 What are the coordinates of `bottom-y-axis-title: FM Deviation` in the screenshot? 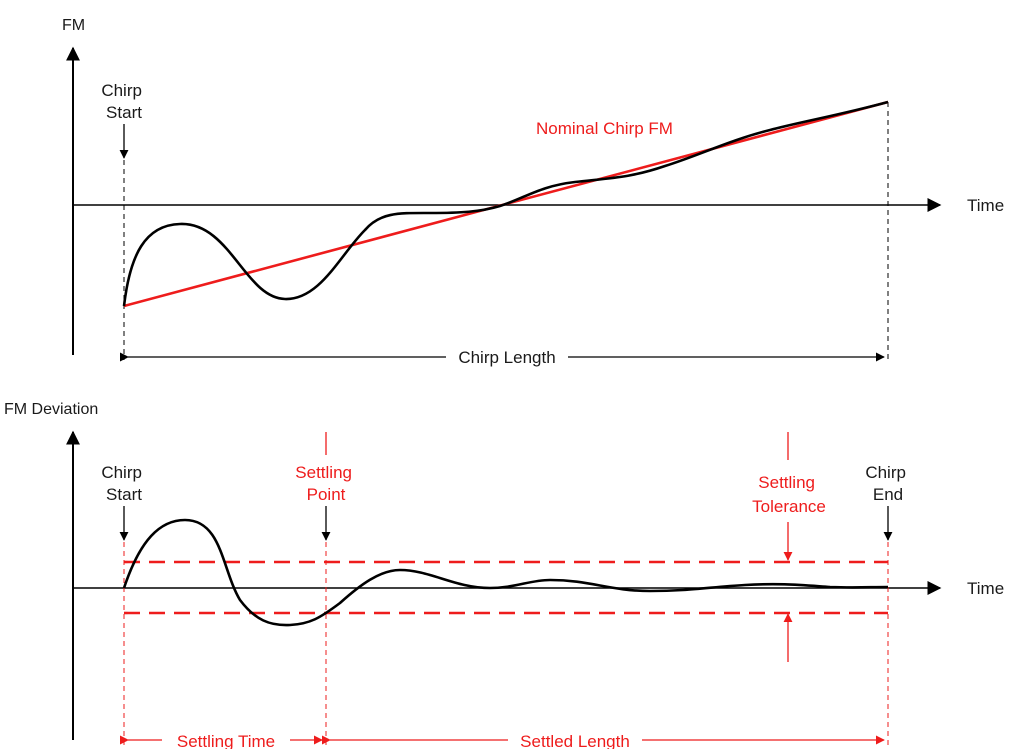 It's located at (51, 409).